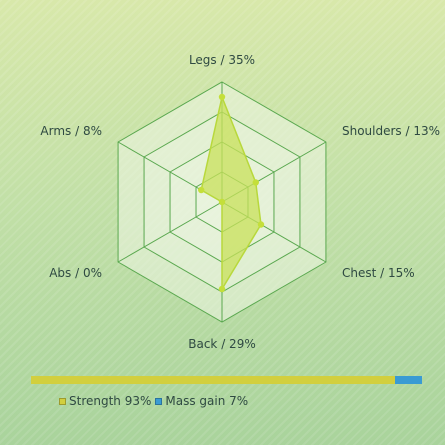 This screenshot has width=445, height=445. Describe the element at coordinates (378, 273) in the screenshot. I see `axis-label-chest: Chest / 15%` at that location.